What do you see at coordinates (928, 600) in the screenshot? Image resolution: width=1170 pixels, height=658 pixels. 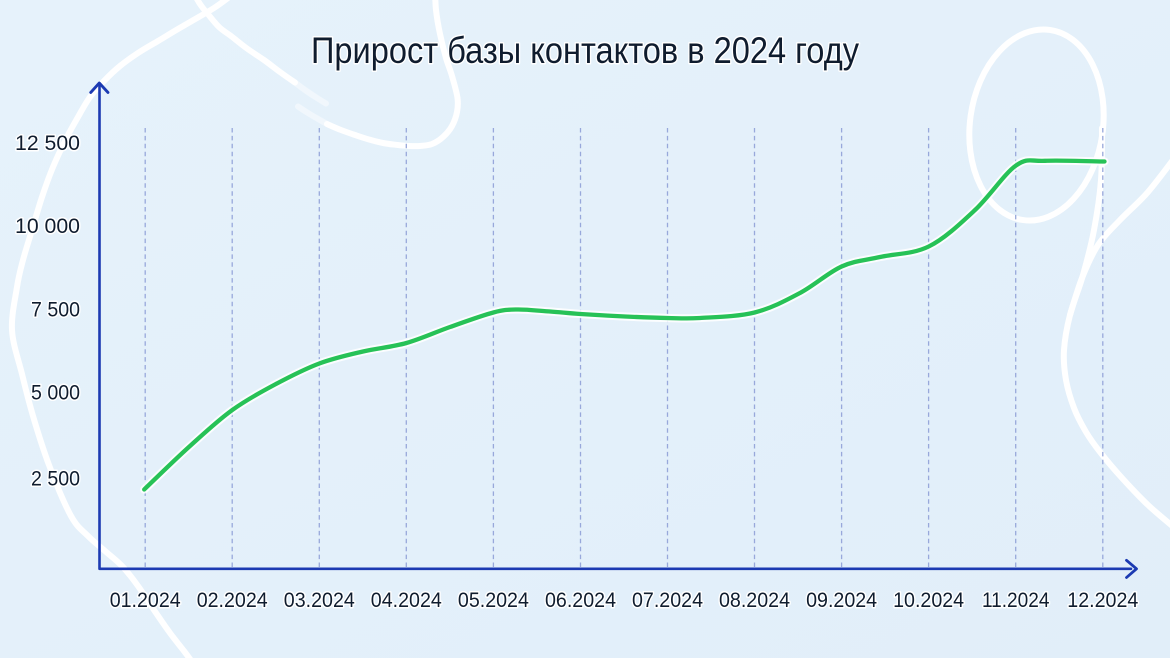 I see `svg-text: 10.2024` at bounding box center [928, 600].